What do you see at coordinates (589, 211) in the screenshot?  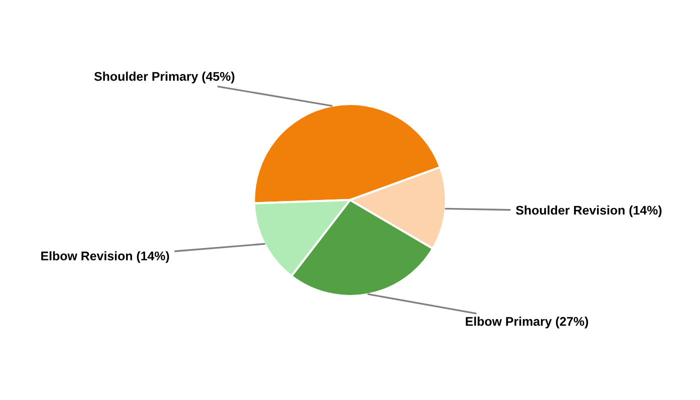 I see `slice-label: Shoulder Revision (14%)` at bounding box center [589, 211].